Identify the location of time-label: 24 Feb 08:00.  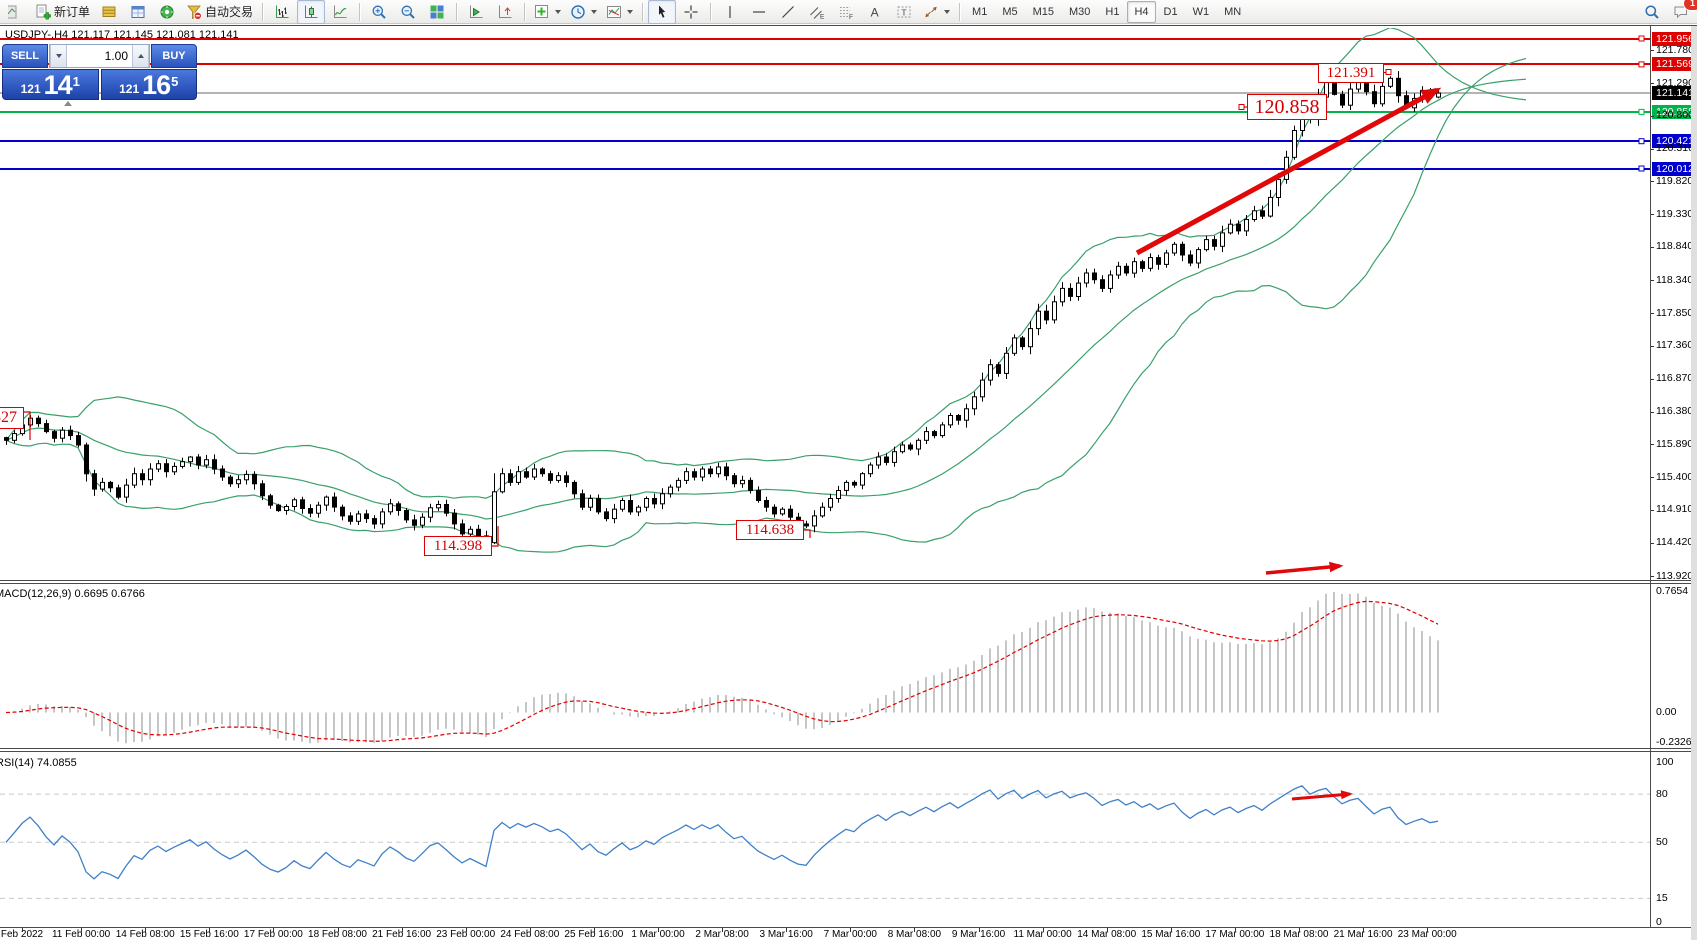
(530, 934).